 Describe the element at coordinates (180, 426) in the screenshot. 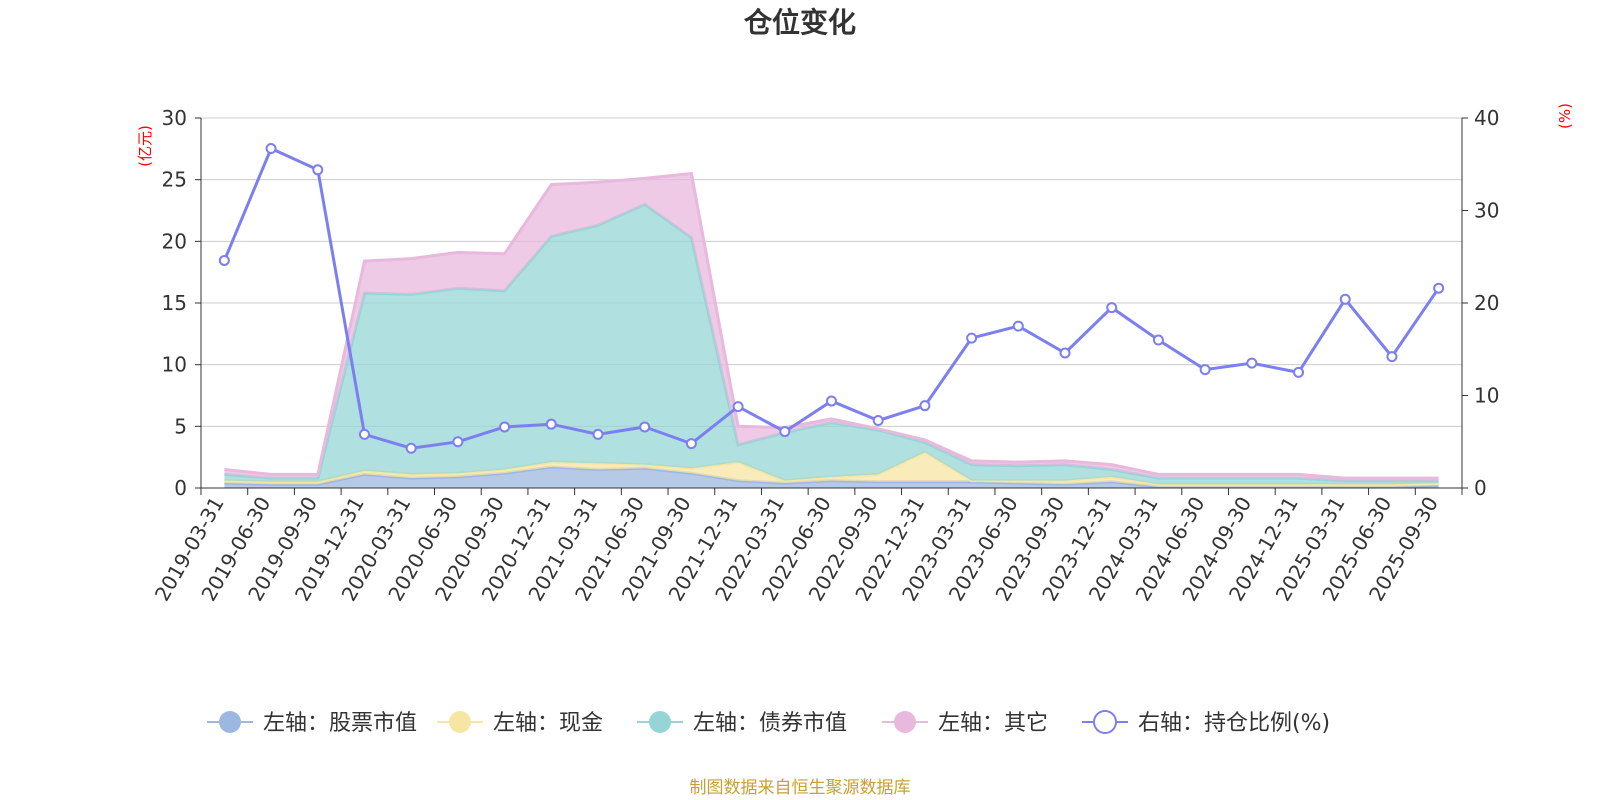

I see `left-tick-label: 5` at that location.